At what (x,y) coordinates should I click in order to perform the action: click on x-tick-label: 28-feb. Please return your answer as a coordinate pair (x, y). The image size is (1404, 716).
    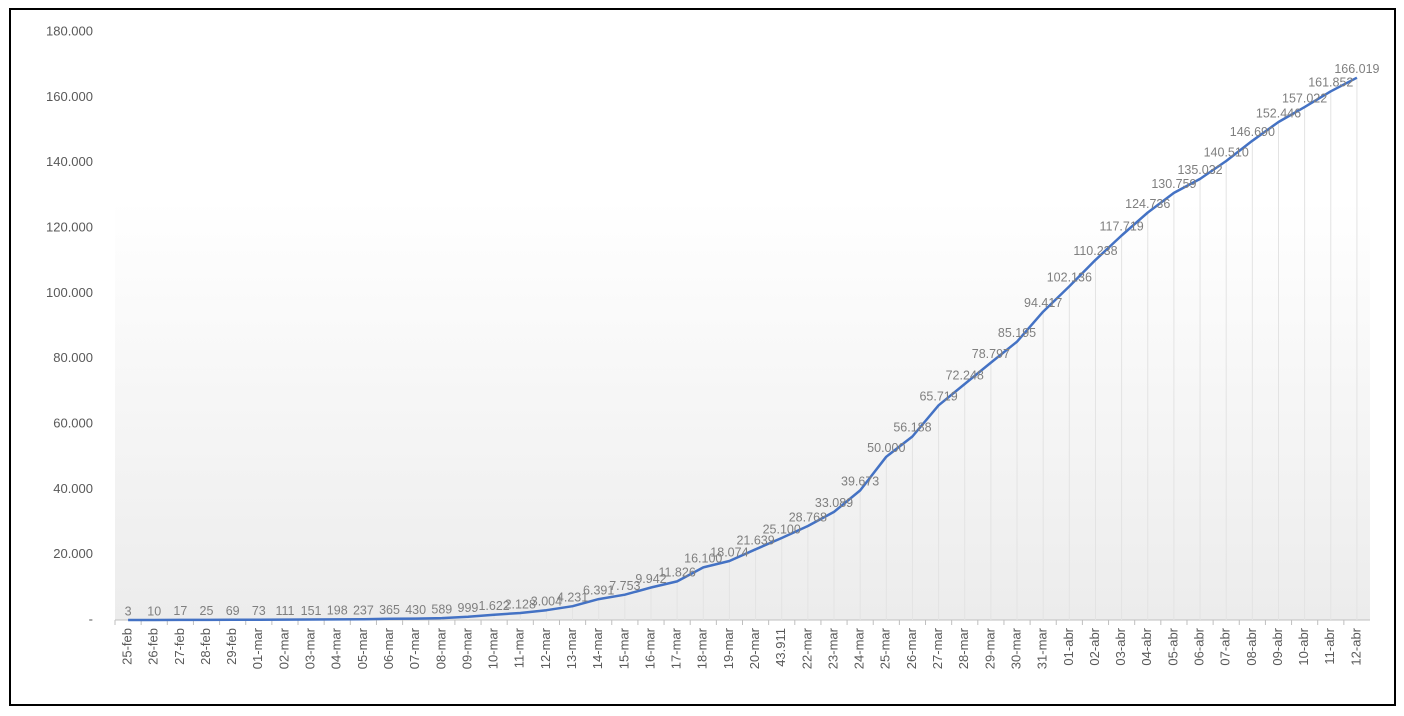
    Looking at the image, I should click on (205, 646).